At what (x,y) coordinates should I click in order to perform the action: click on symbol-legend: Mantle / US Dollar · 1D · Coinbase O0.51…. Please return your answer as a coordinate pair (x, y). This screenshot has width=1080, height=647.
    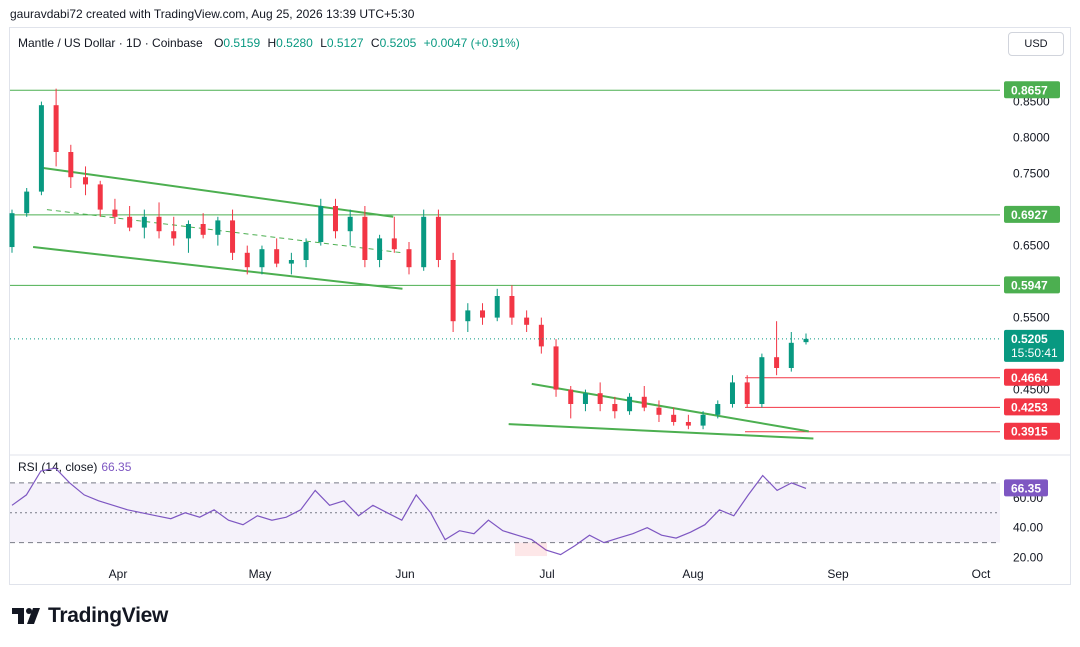
    Looking at the image, I should click on (269, 43).